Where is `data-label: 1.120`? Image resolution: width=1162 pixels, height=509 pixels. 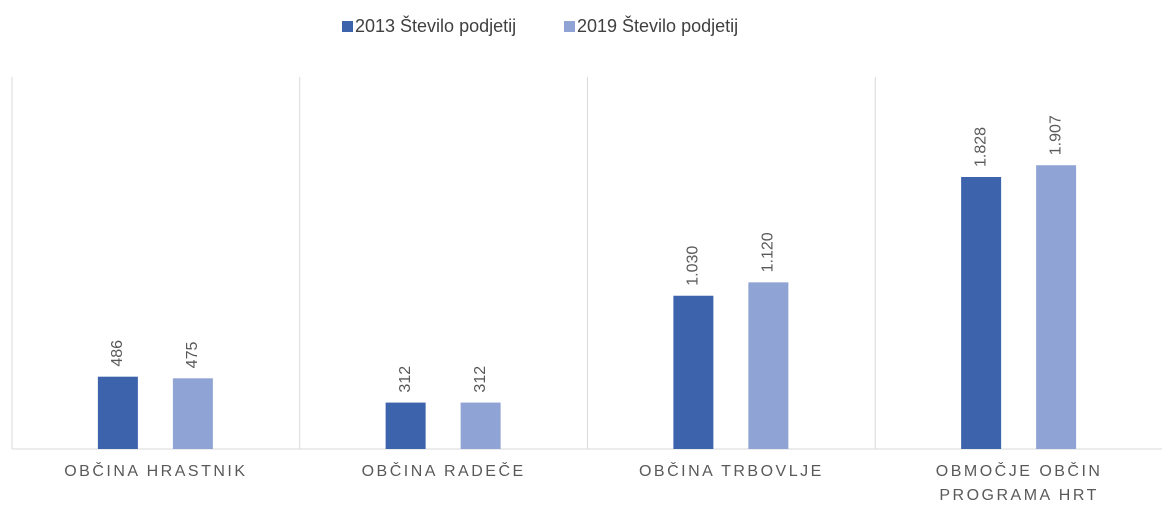 data-label: 1.120 is located at coordinates (768, 252).